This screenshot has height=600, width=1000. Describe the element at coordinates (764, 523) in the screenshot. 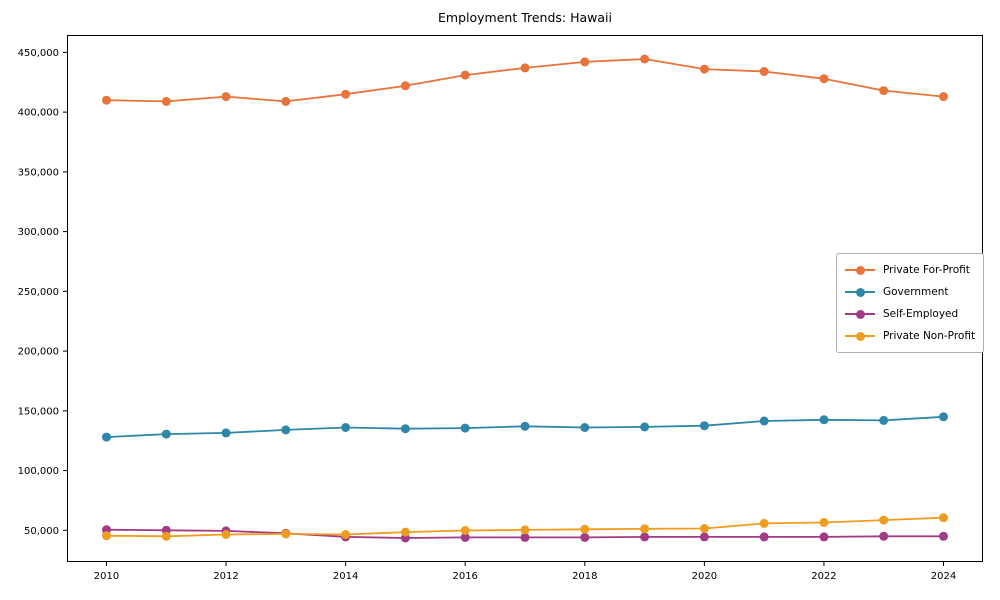

I see `data-point-3-2021` at that location.